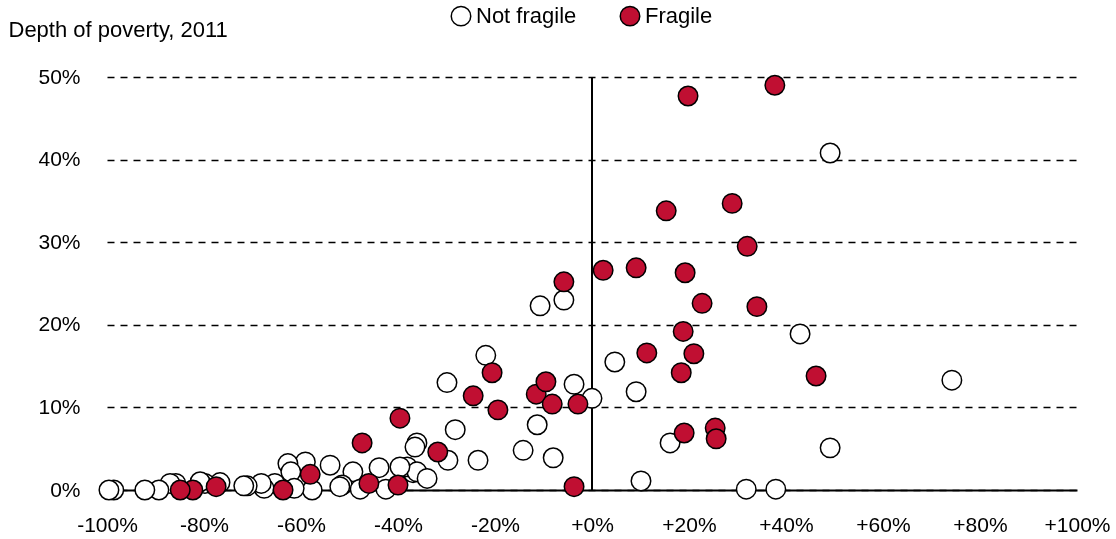  Describe the element at coordinates (204, 524) in the screenshot. I see `x-tick-label: -80%` at that location.